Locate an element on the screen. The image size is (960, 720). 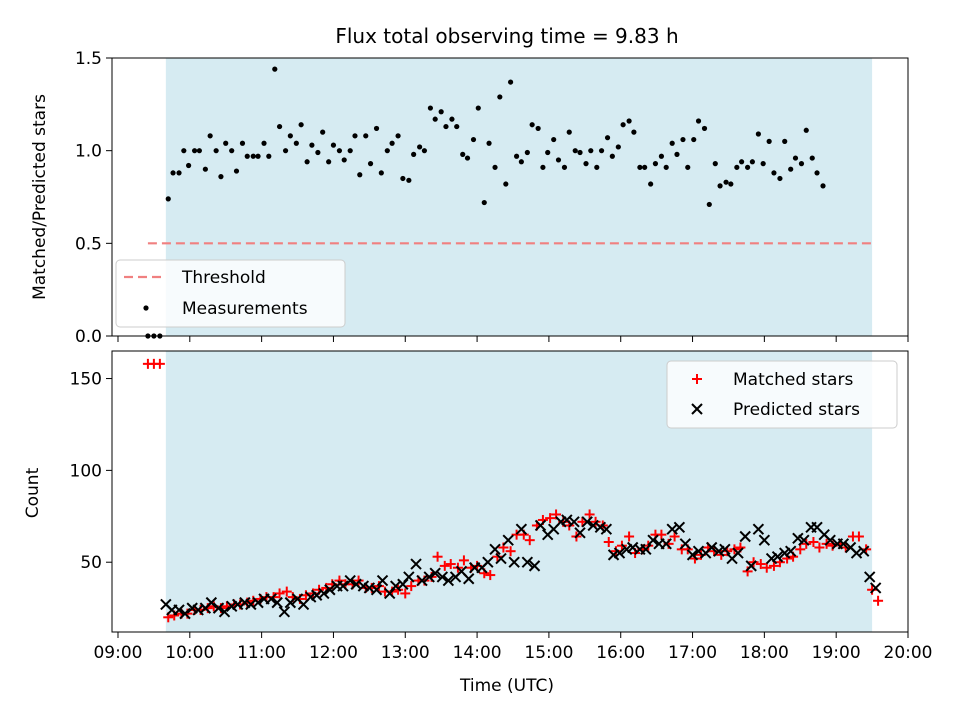
bottom-legend: Matched stars Predicted stars is located at coordinates (782, 394).